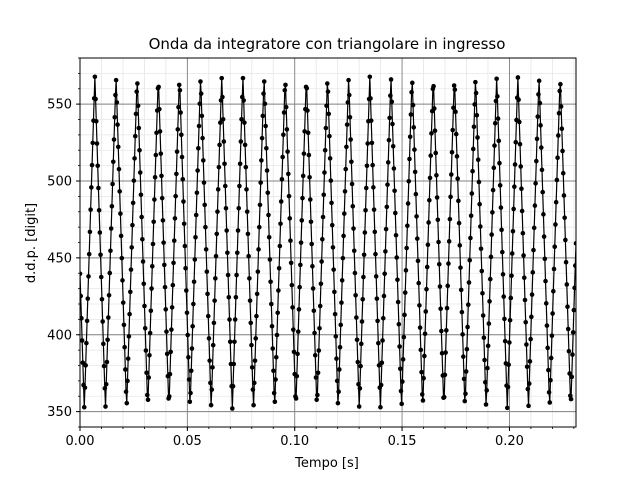  Describe the element at coordinates (59, 182) in the screenshot. I see `y-tick-label: 500` at that location.